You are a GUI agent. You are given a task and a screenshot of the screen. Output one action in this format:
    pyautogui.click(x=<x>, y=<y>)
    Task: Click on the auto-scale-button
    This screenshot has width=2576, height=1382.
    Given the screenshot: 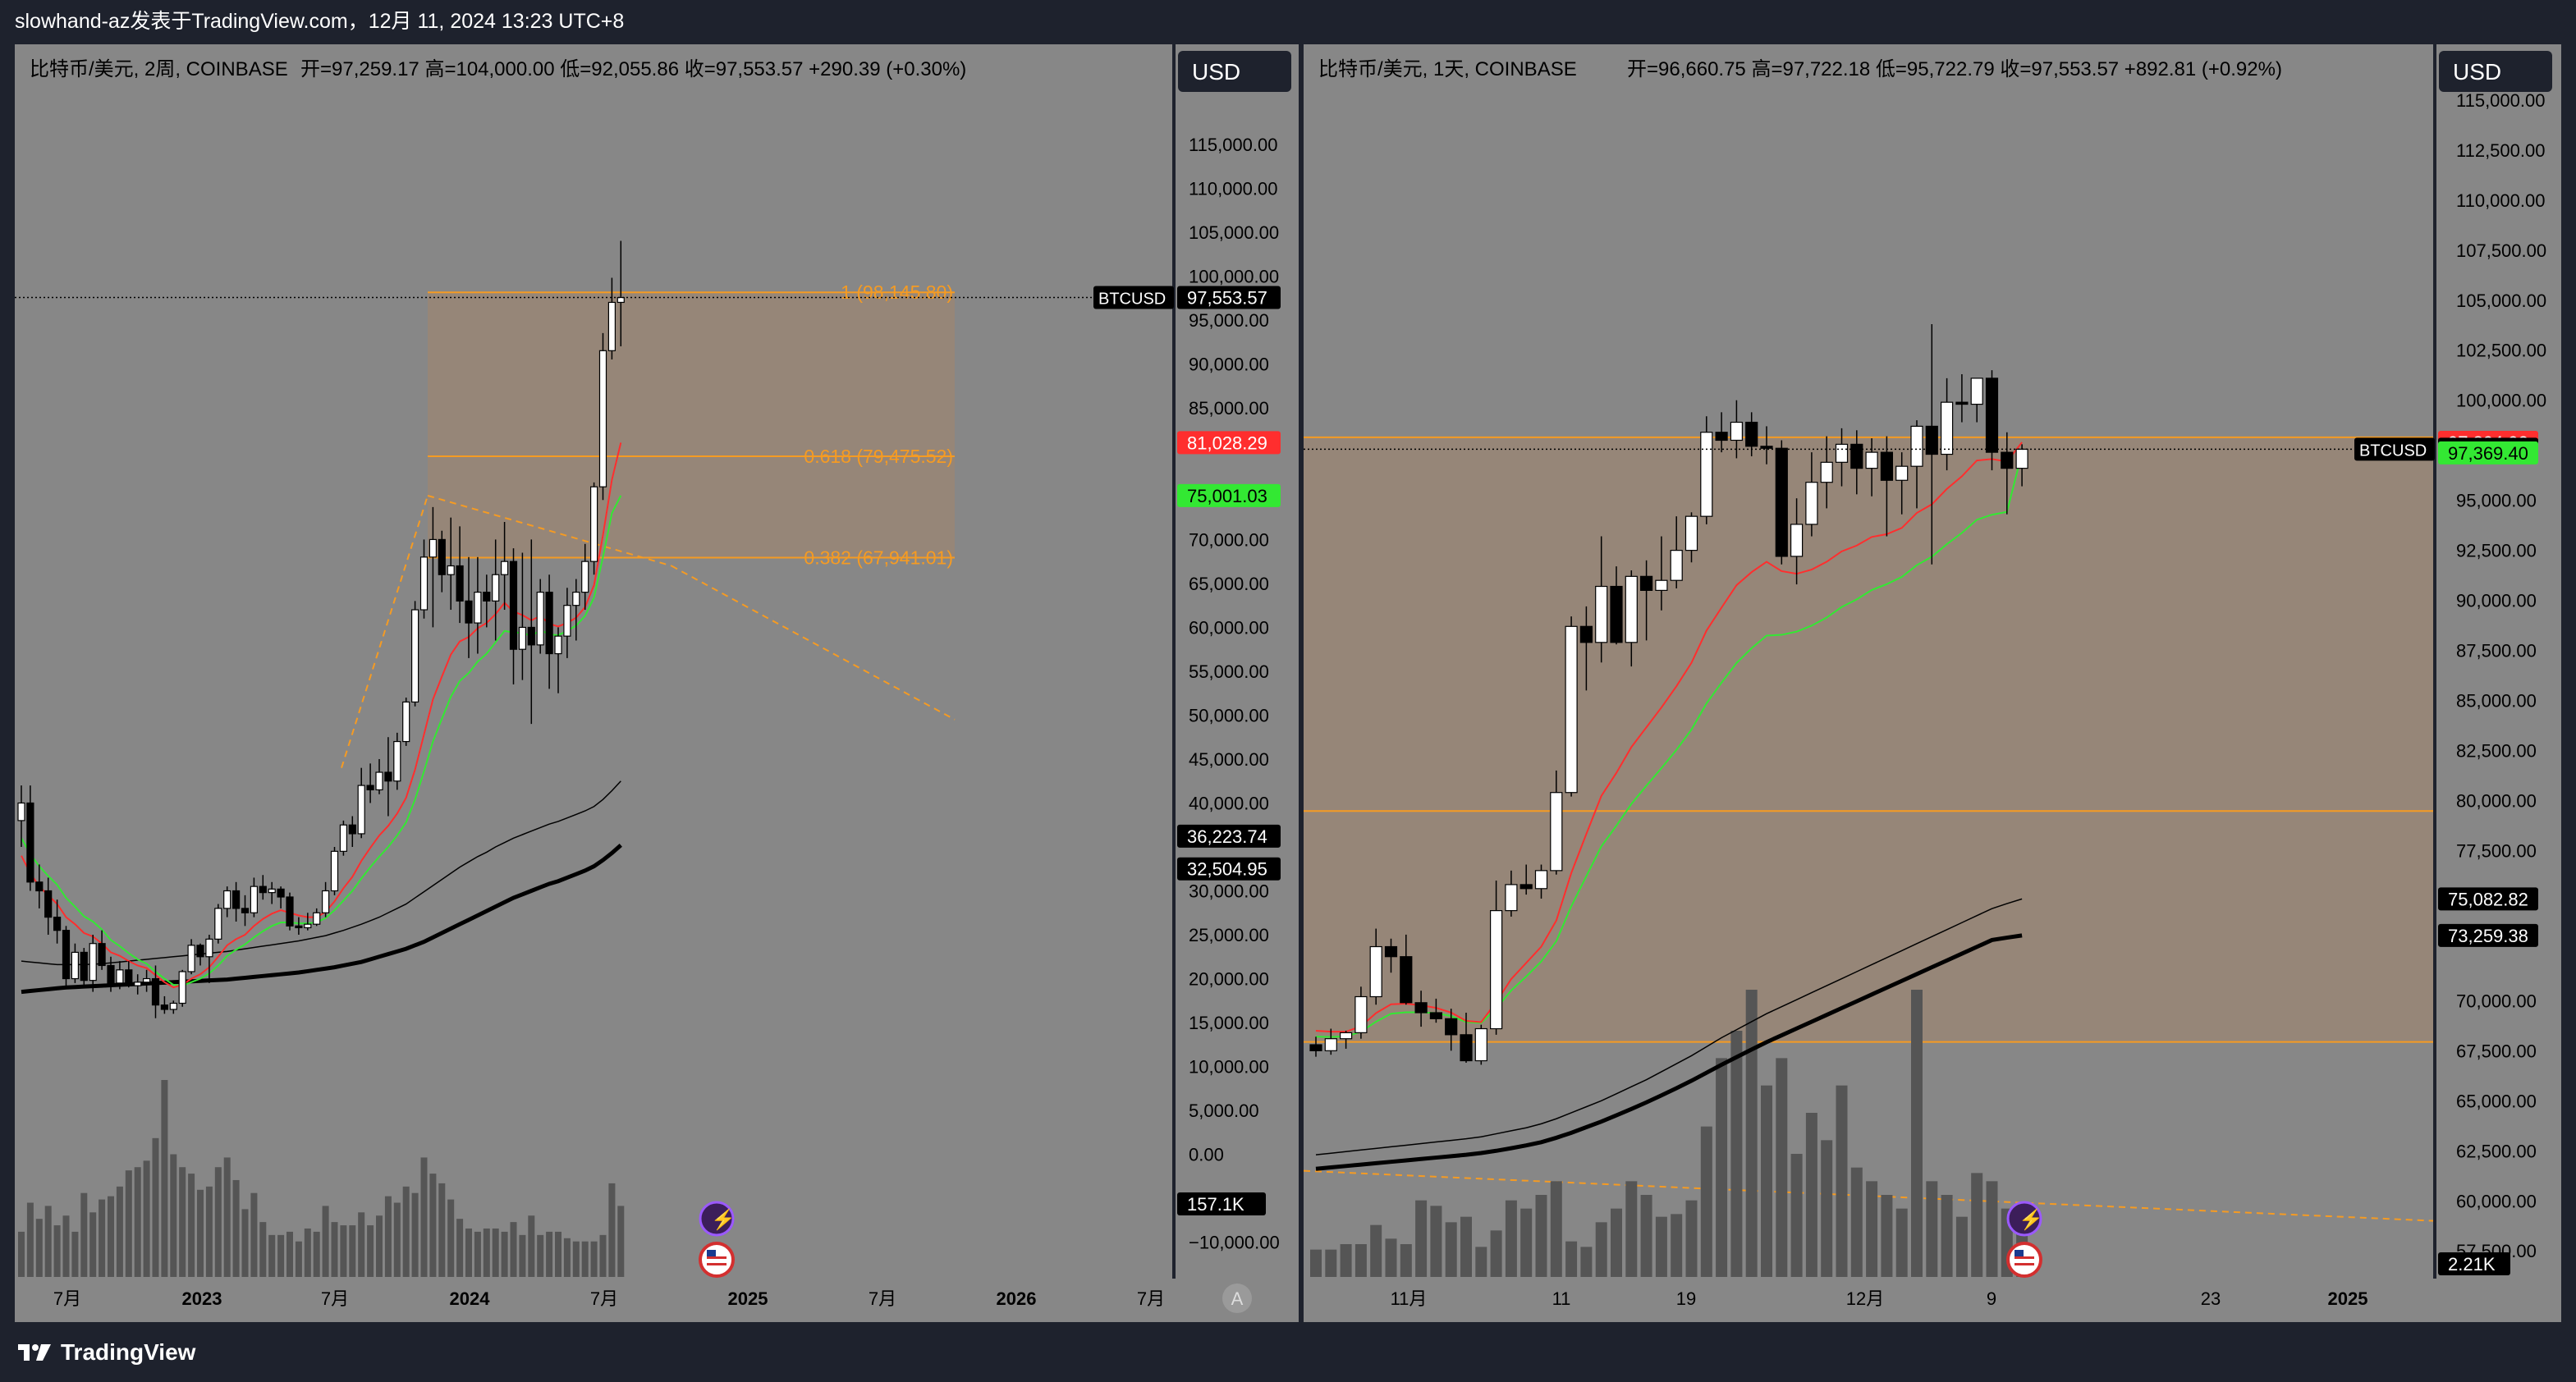 What is the action you would take?
    pyautogui.click(x=1237, y=1298)
    